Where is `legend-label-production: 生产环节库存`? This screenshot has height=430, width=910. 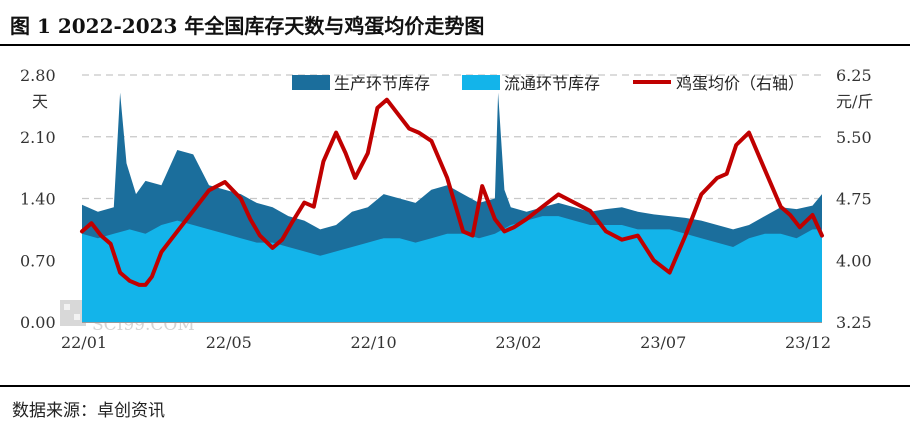
legend-label-production: 生产环节库存 is located at coordinates (382, 83).